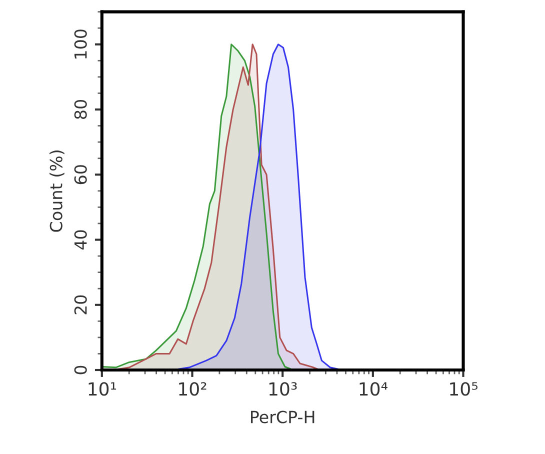 Image resolution: width=545 pixels, height=454 pixels. I want to click on x-tick-label: 10³, so click(283, 389).